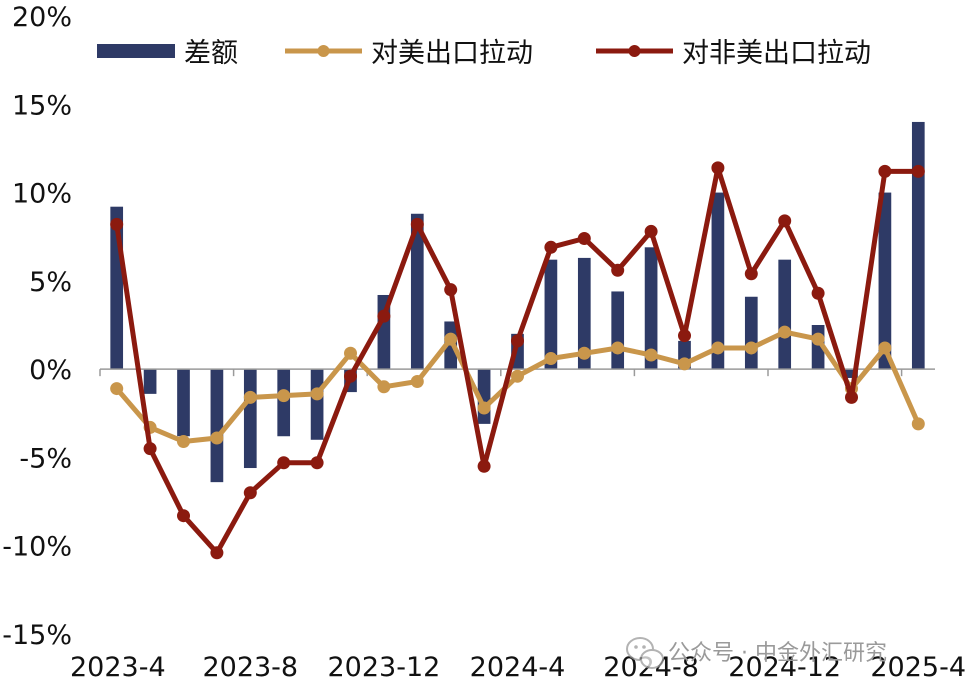  What do you see at coordinates (42, 194) in the screenshot?
I see `y-tick-label: 10%` at bounding box center [42, 194].